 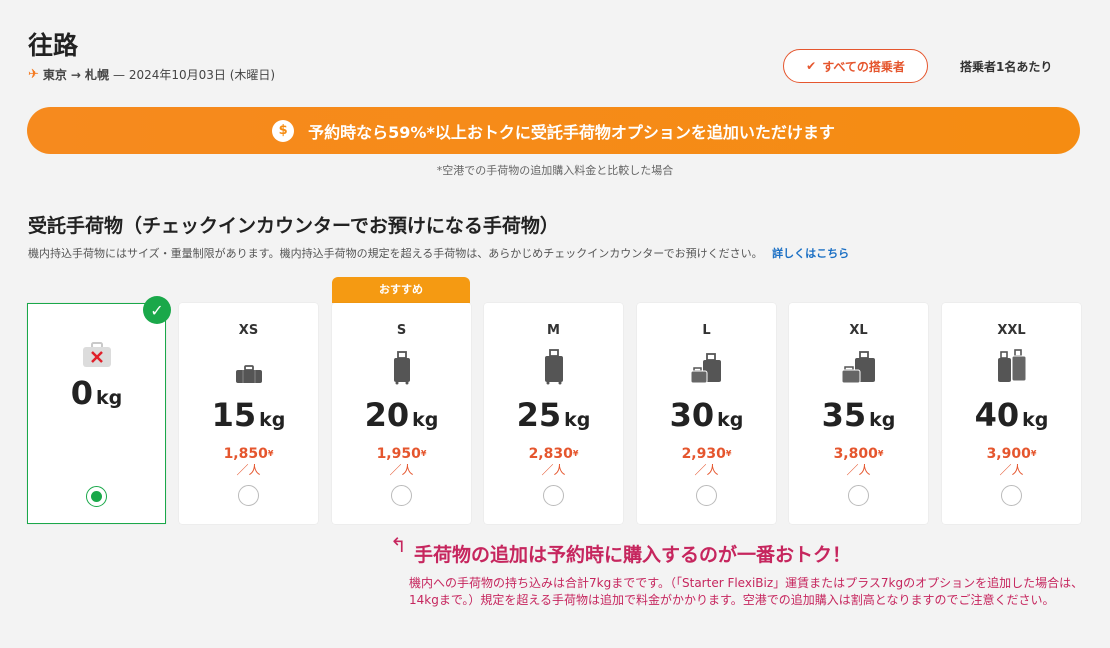 I want to click on baggage-option-l: L 30 kg 2,930¥ ／人, so click(x=706, y=413).